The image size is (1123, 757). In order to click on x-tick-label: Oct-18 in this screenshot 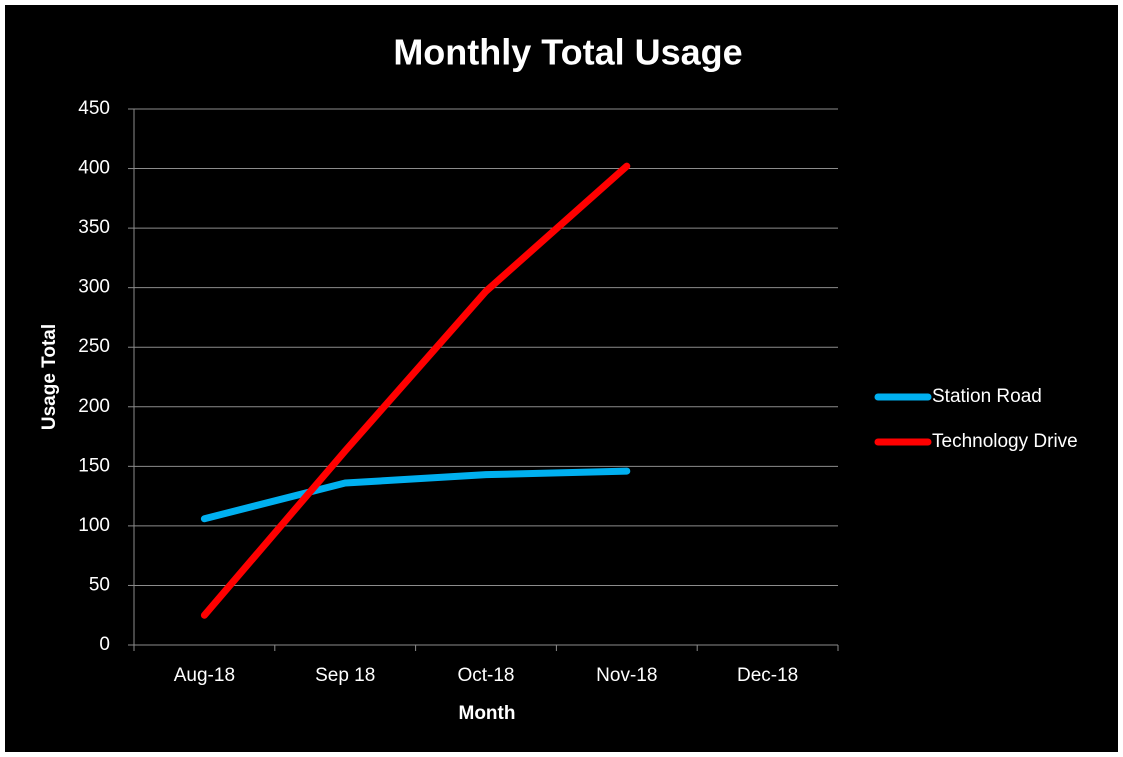, I will do `click(485, 675)`.